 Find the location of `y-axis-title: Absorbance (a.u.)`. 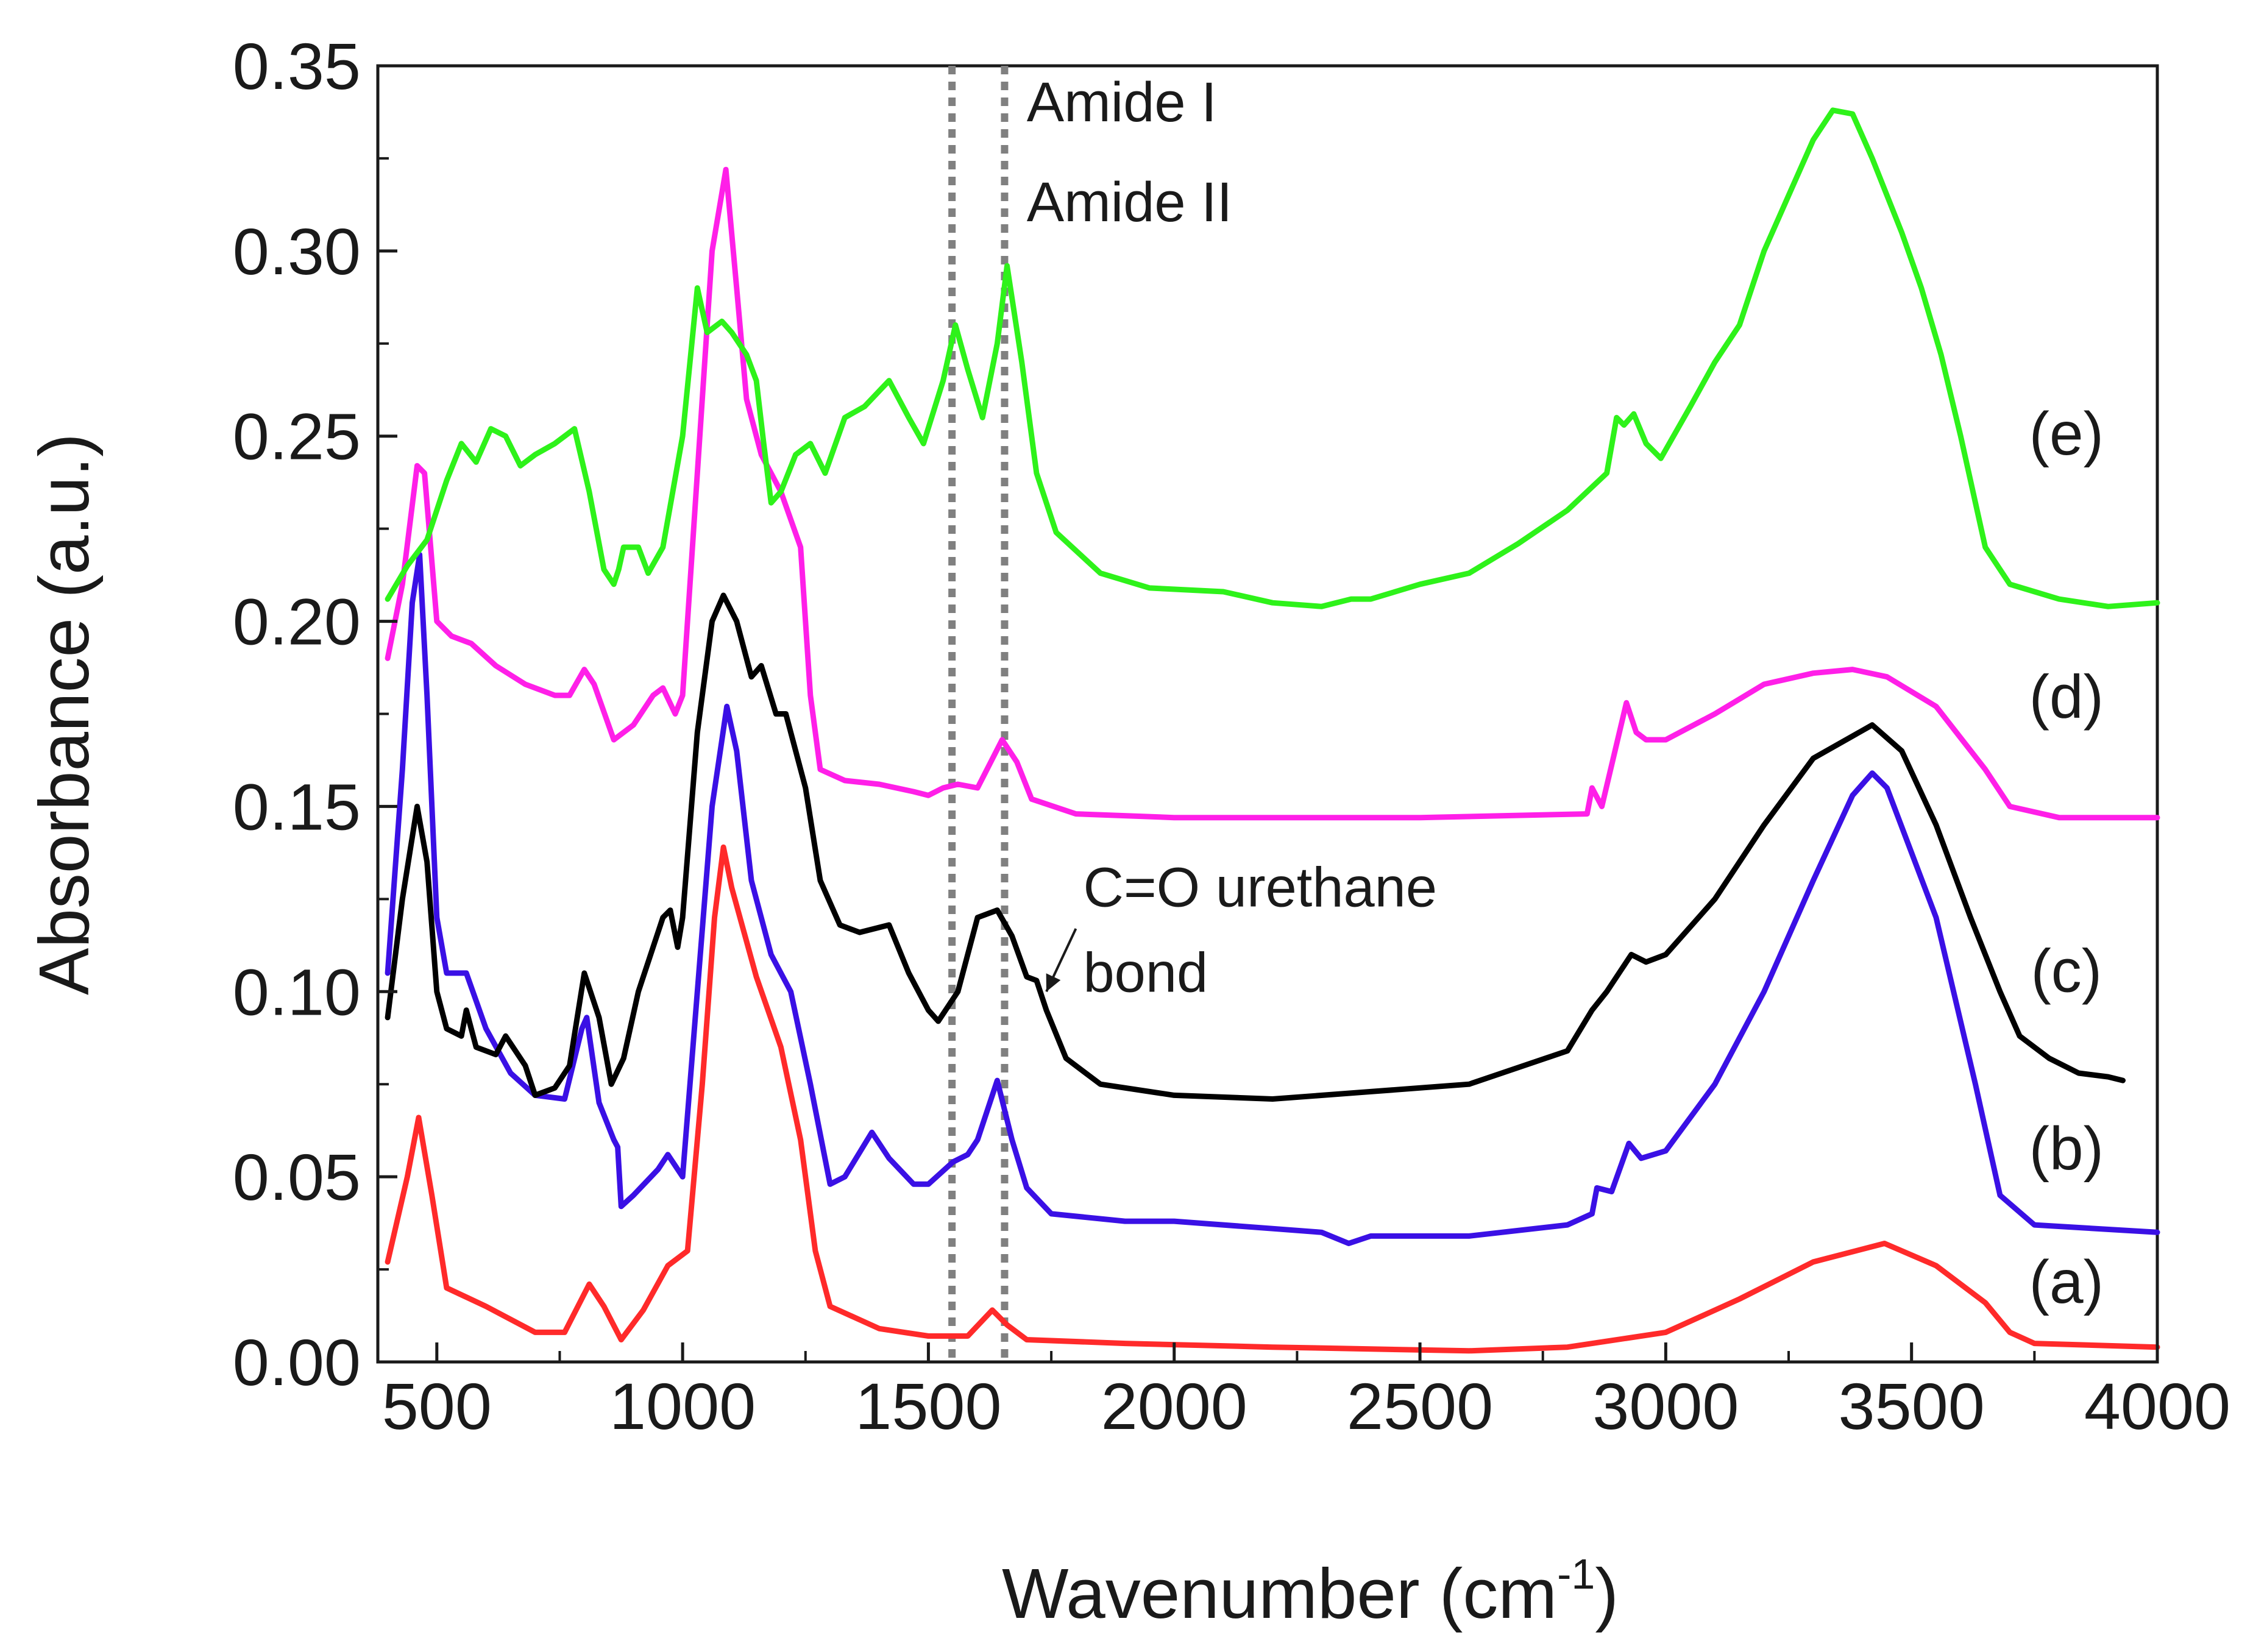

y-axis-title: Absorbance (a.u.) is located at coordinates (64, 714).